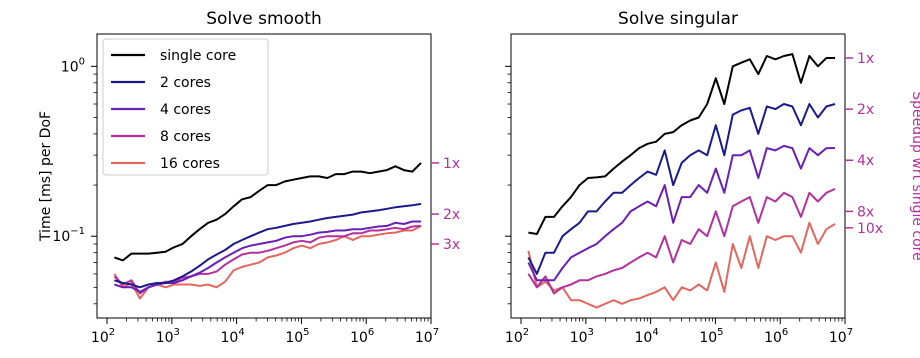  I want to click on legend-label: 4 cores, so click(185, 110).